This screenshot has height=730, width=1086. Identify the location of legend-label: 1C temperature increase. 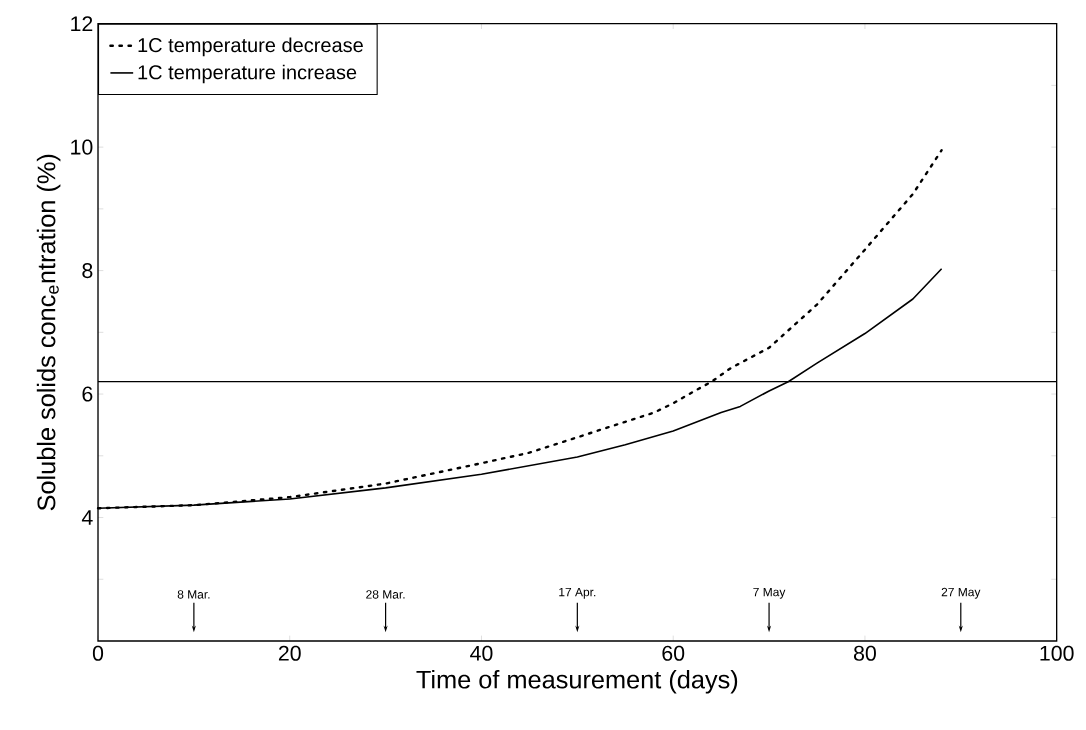
(247, 74).